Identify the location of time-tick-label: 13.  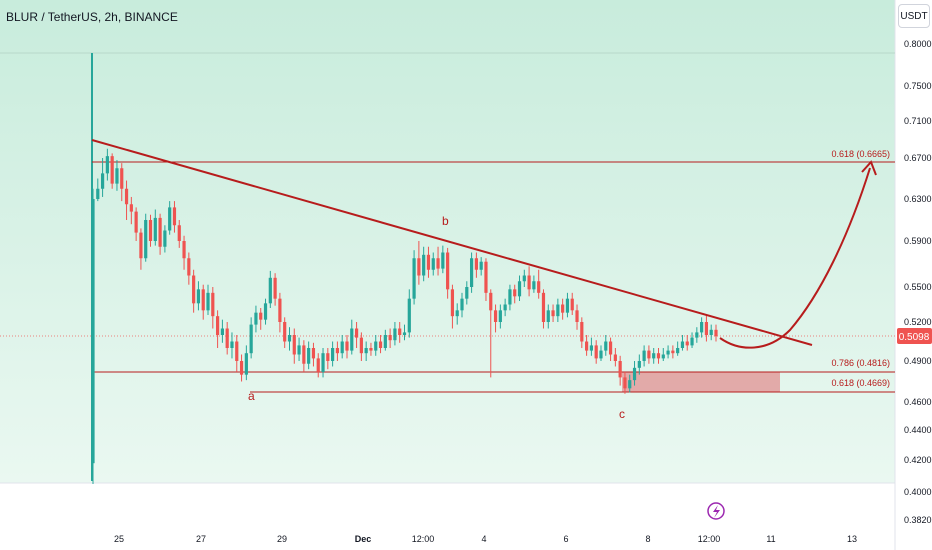
(852, 539).